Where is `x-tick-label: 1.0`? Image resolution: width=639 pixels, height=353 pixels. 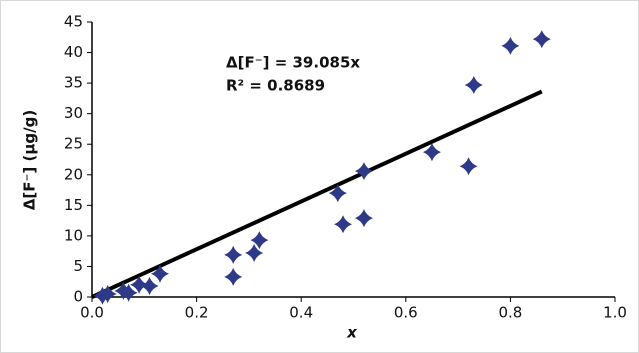
x-tick-label: 1.0 is located at coordinates (615, 313).